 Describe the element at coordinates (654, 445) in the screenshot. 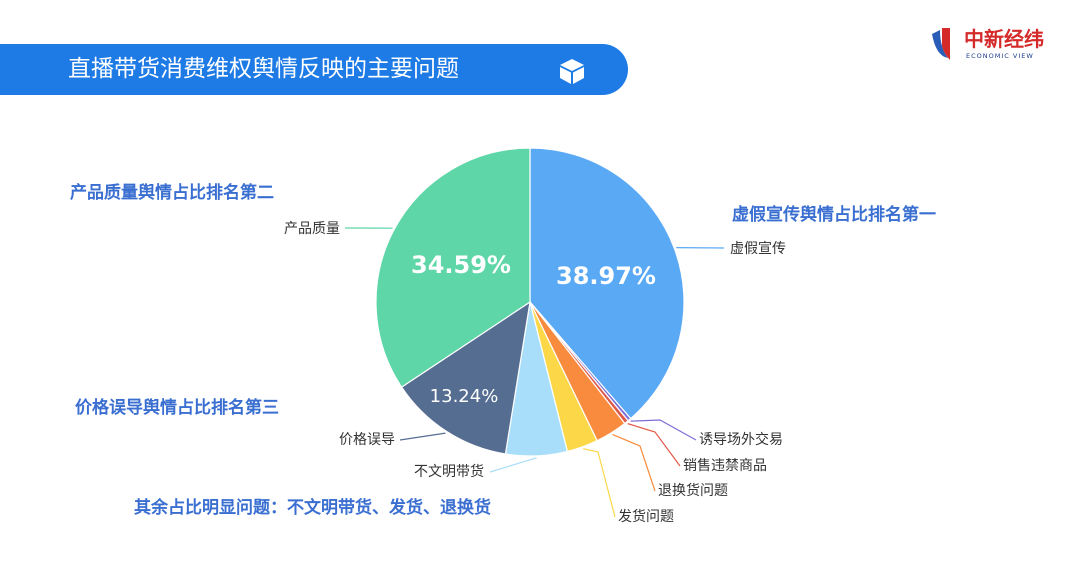

I see `leader-line-销售违禁商品` at that location.